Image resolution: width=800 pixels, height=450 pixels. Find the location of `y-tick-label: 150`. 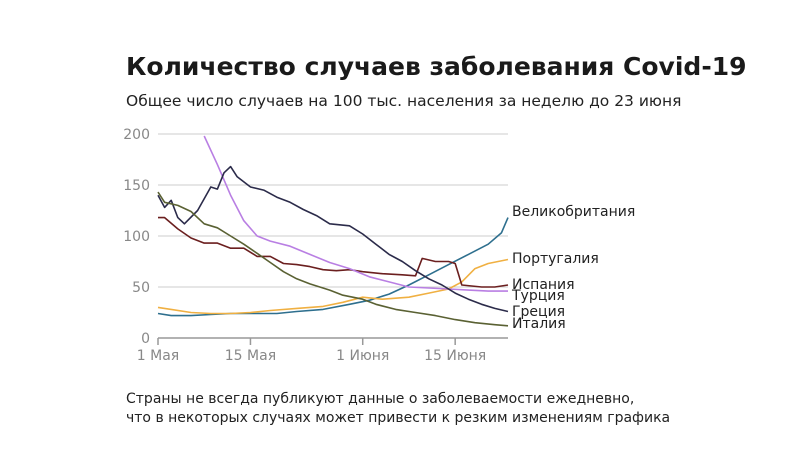

y-tick-label: 150 is located at coordinates (136, 186).